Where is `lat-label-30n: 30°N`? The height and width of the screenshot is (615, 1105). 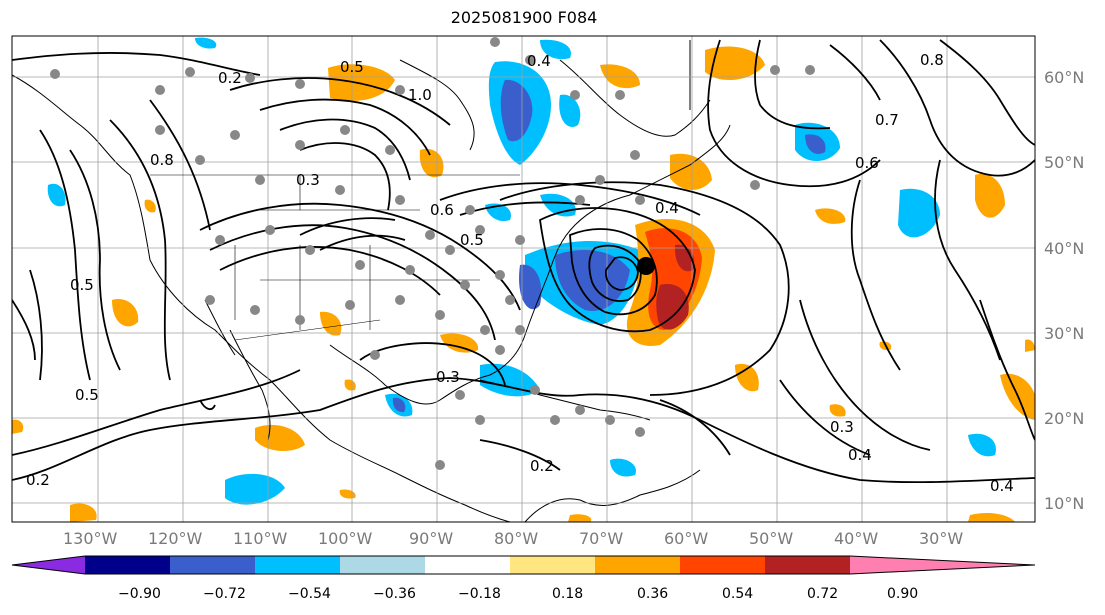
lat-label-30n: 30°N is located at coordinates (1064, 333).